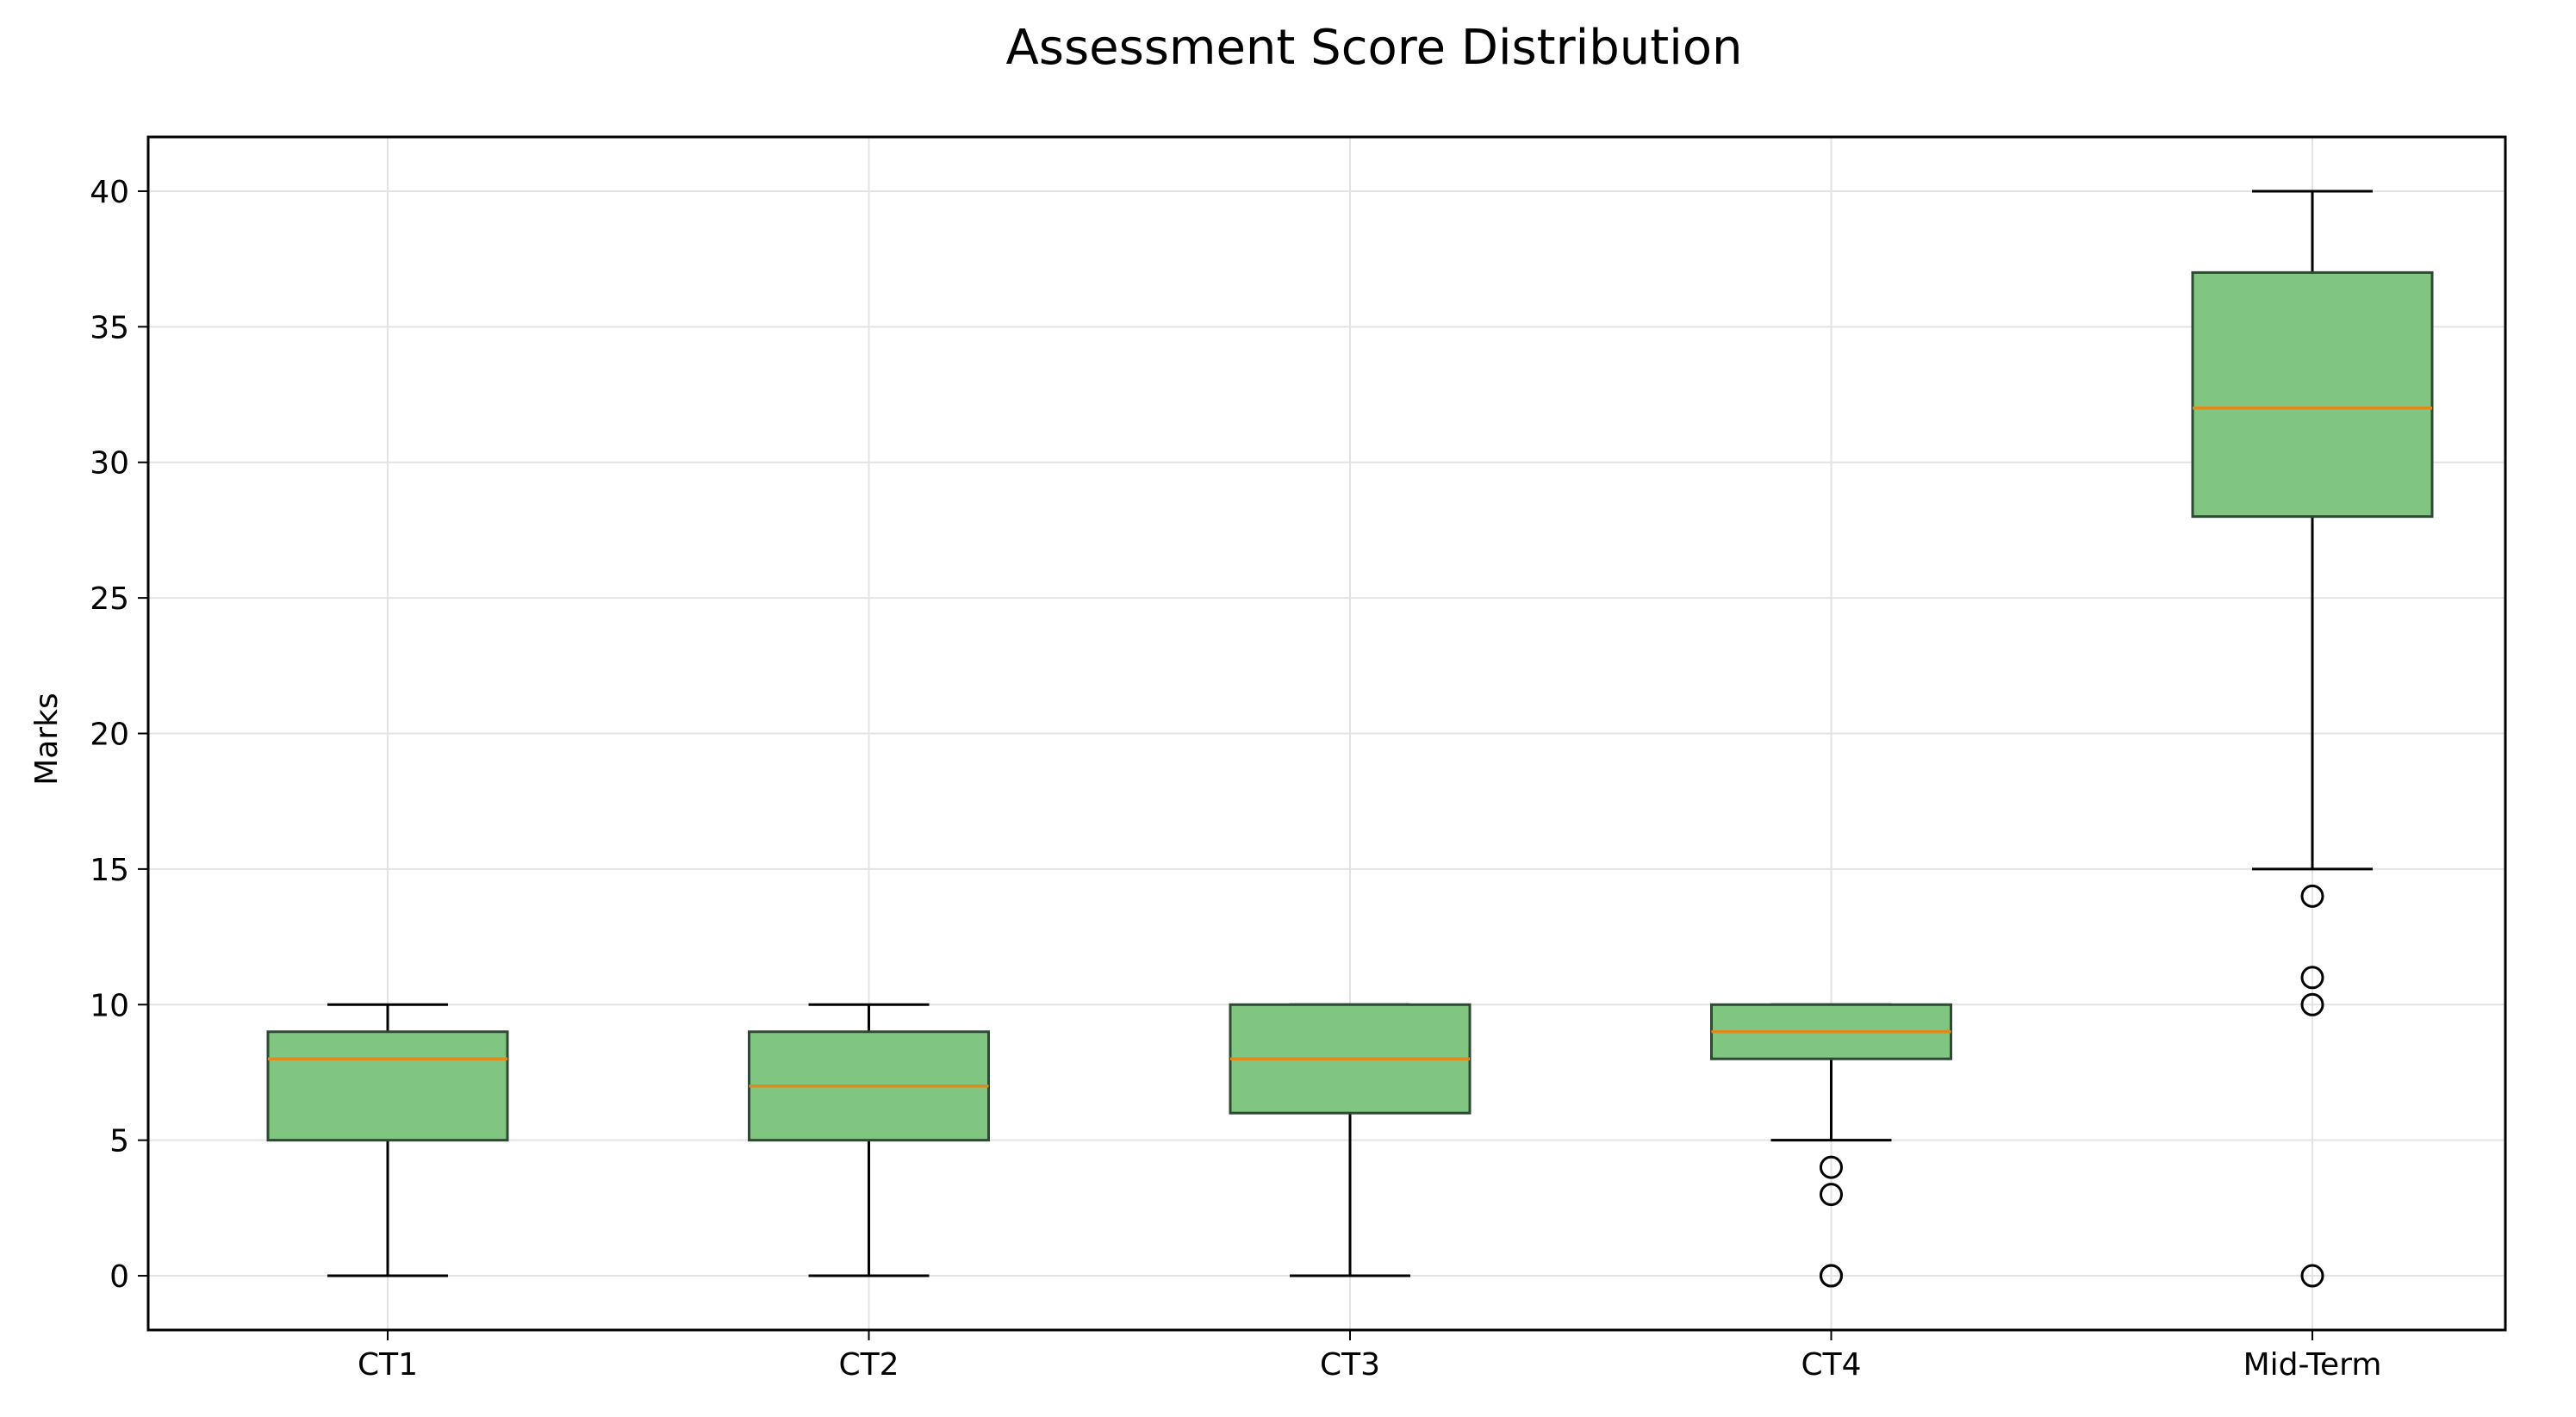  What do you see at coordinates (1831, 1365) in the screenshot?
I see `x-tick-label: CT4` at bounding box center [1831, 1365].